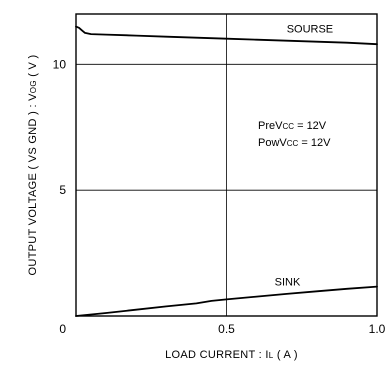 Image resolution: width=391 pixels, height=370 pixels. What do you see at coordinates (285, 355) in the screenshot?
I see `x-axis-title-suffix: ( A )` at bounding box center [285, 355].